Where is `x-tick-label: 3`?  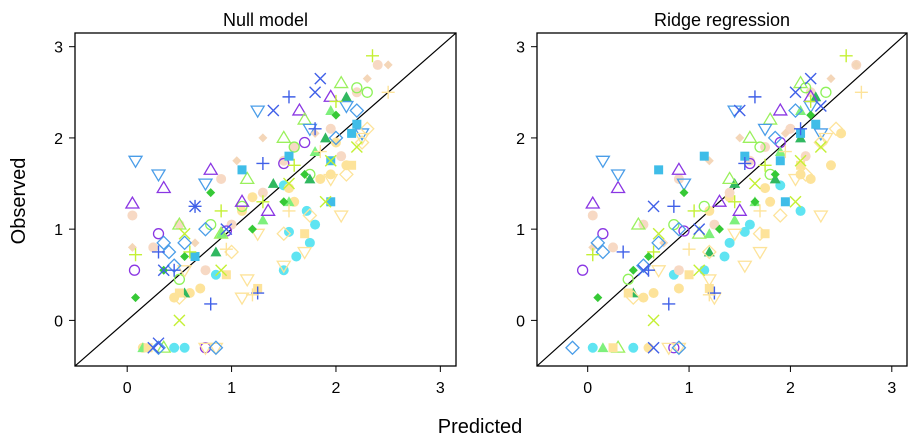 x-tick-label: 3 is located at coordinates (891, 388).